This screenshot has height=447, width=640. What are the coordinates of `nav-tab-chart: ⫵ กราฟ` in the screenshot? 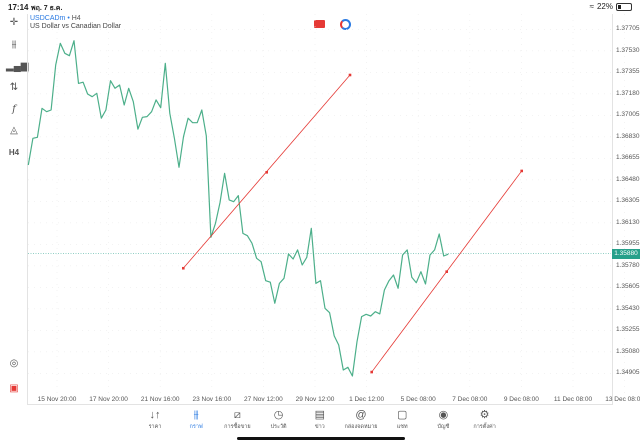 It's located at (196, 419).